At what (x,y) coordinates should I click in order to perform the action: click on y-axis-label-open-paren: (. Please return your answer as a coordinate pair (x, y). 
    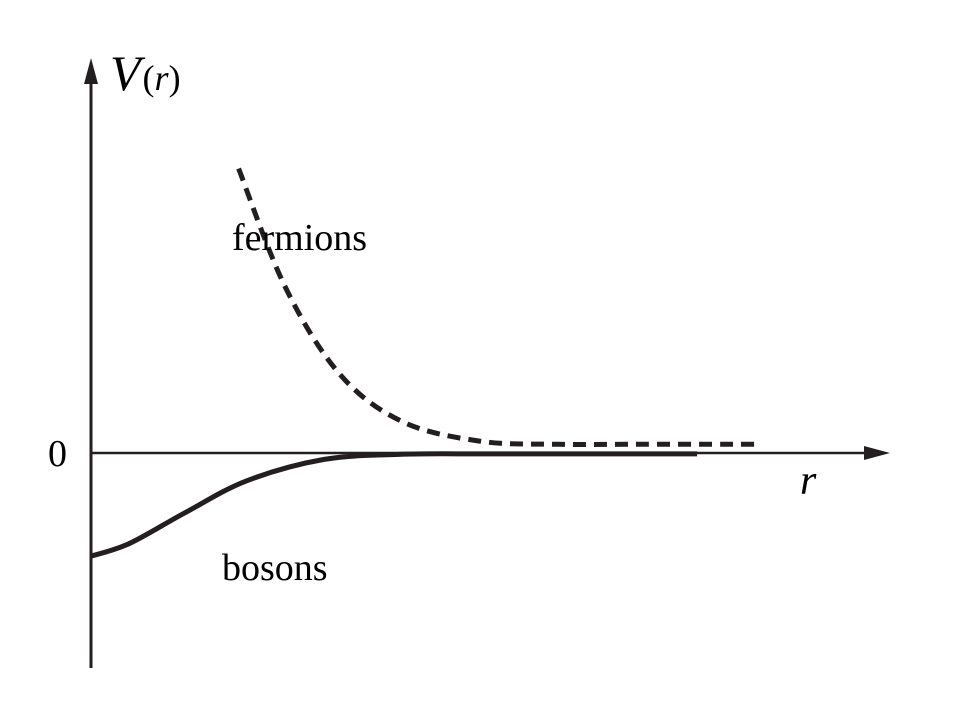
    Looking at the image, I should click on (149, 78).